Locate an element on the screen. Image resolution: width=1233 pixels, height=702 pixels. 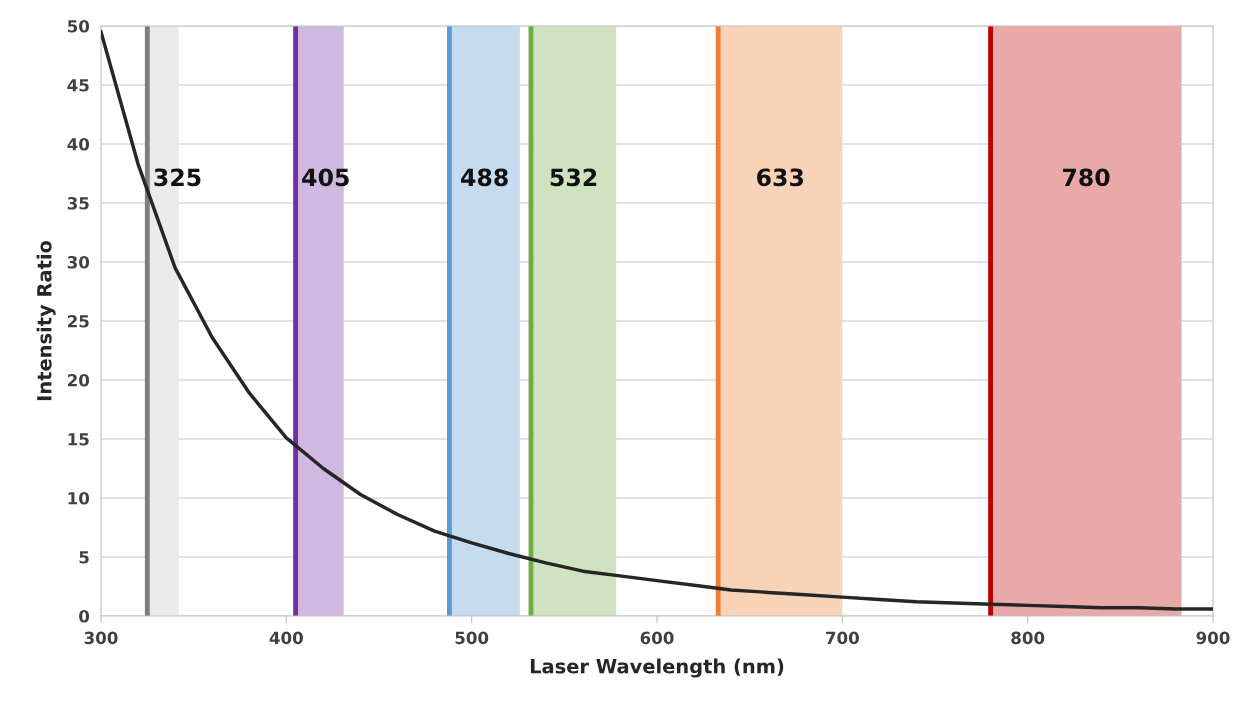
y-tick-label: 25 is located at coordinates (78, 321).